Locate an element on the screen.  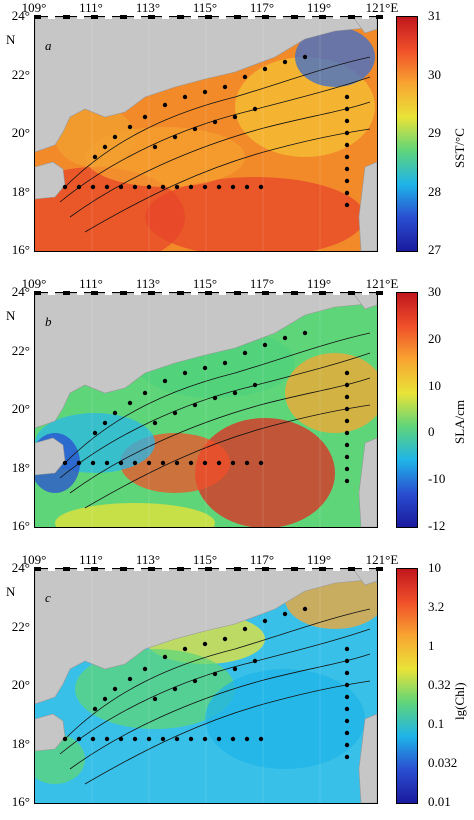
north-label: N is located at coordinates (11, 315).